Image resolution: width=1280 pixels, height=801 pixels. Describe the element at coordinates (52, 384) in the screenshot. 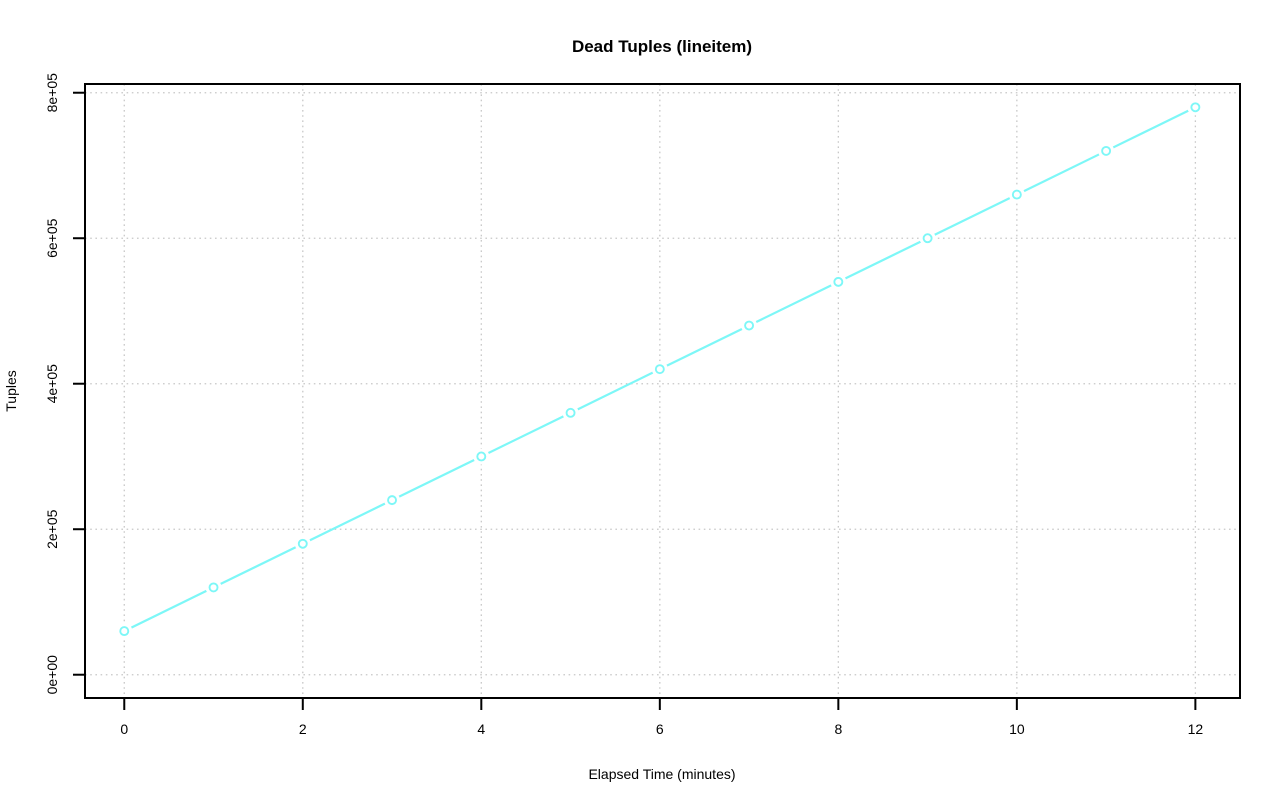

I see `y-tick-label: 4e+05` at that location.